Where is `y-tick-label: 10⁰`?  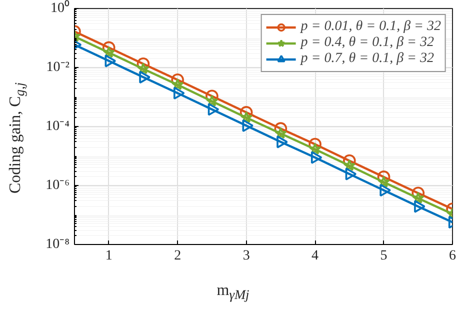 y-tick-label: 10⁰ is located at coordinates (60, 8).